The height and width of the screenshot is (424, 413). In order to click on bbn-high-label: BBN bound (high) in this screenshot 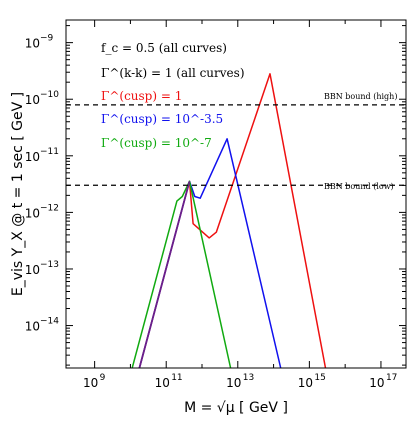, I will do `click(360, 96)`.